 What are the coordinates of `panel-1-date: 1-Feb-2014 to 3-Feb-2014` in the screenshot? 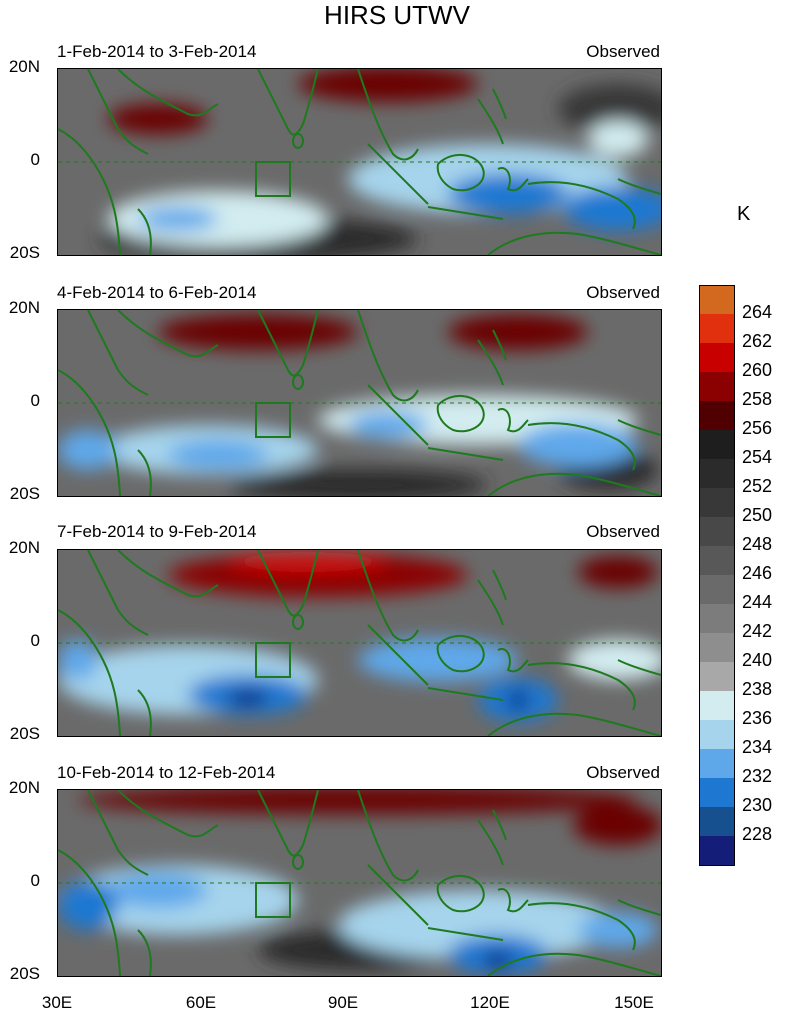 It's located at (157, 51).